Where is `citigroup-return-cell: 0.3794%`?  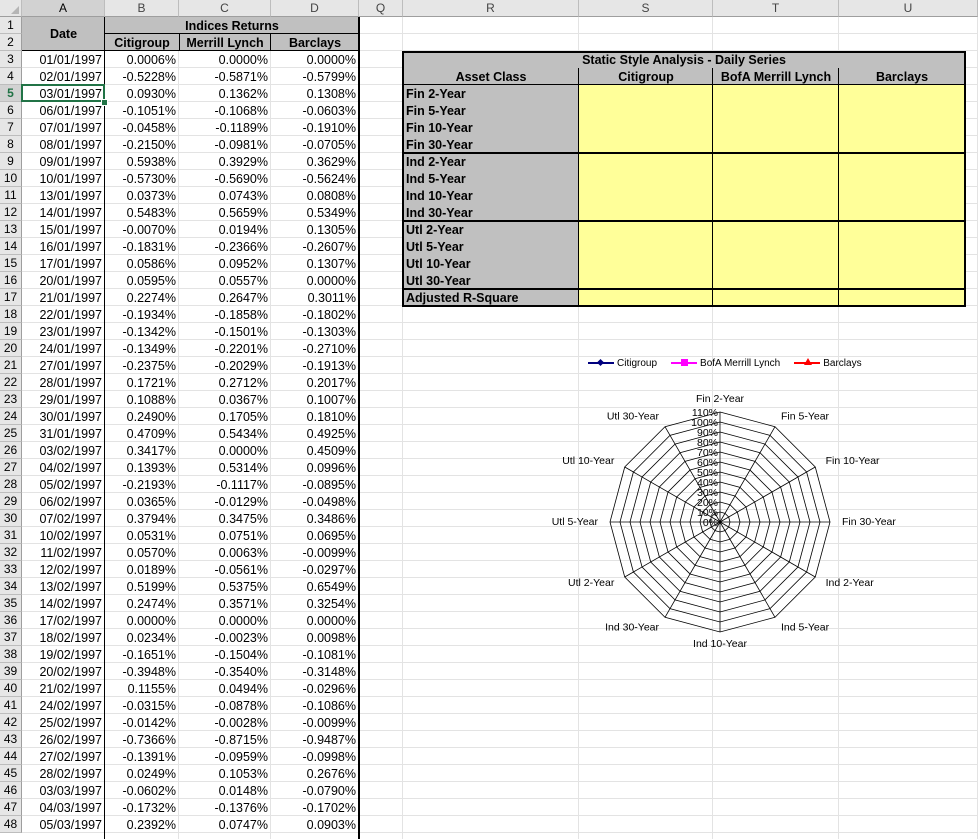 citigroup-return-cell: 0.3794% is located at coordinates (151, 518).